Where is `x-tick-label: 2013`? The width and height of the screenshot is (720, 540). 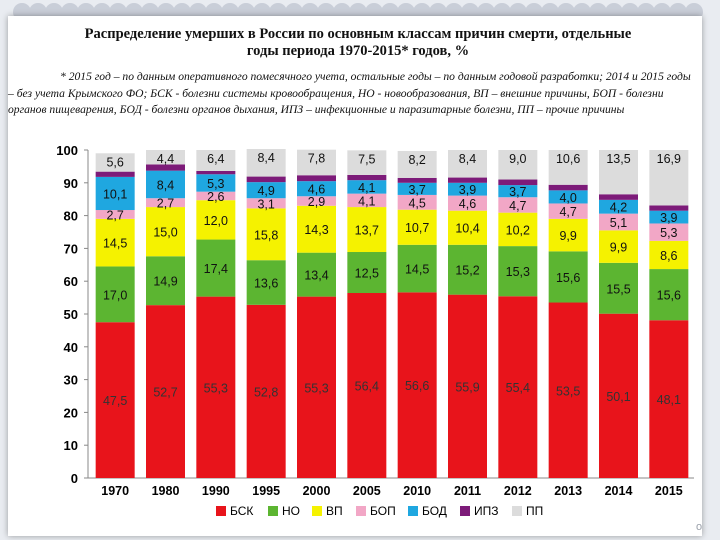 x-tick-label: 2013 is located at coordinates (568, 491).